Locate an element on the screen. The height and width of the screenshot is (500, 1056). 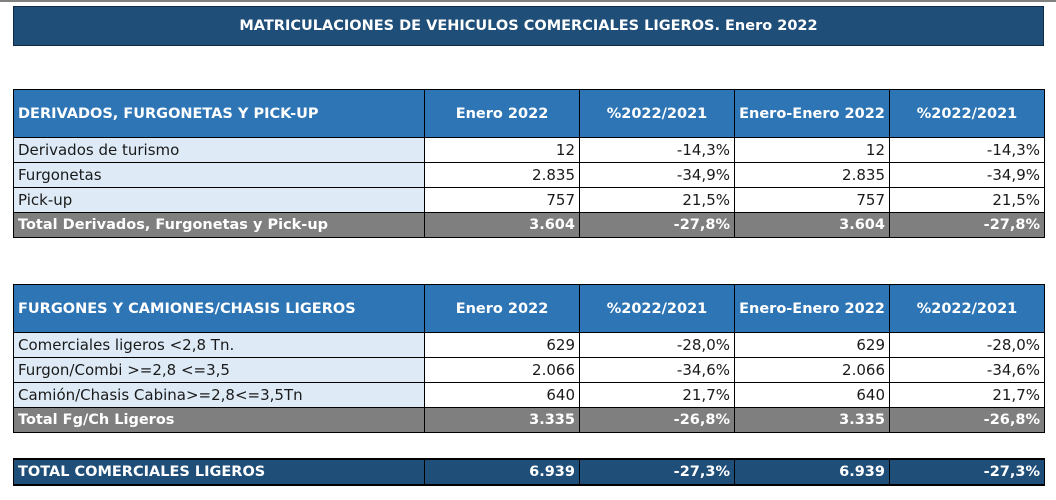
row-label: Derivados de turismo is located at coordinates (219, 150).